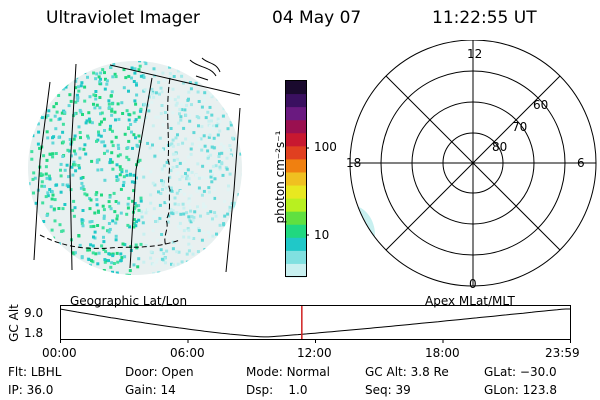 This screenshot has height=400, width=600. I want to click on status-gain: Gain: 14, so click(150, 390).